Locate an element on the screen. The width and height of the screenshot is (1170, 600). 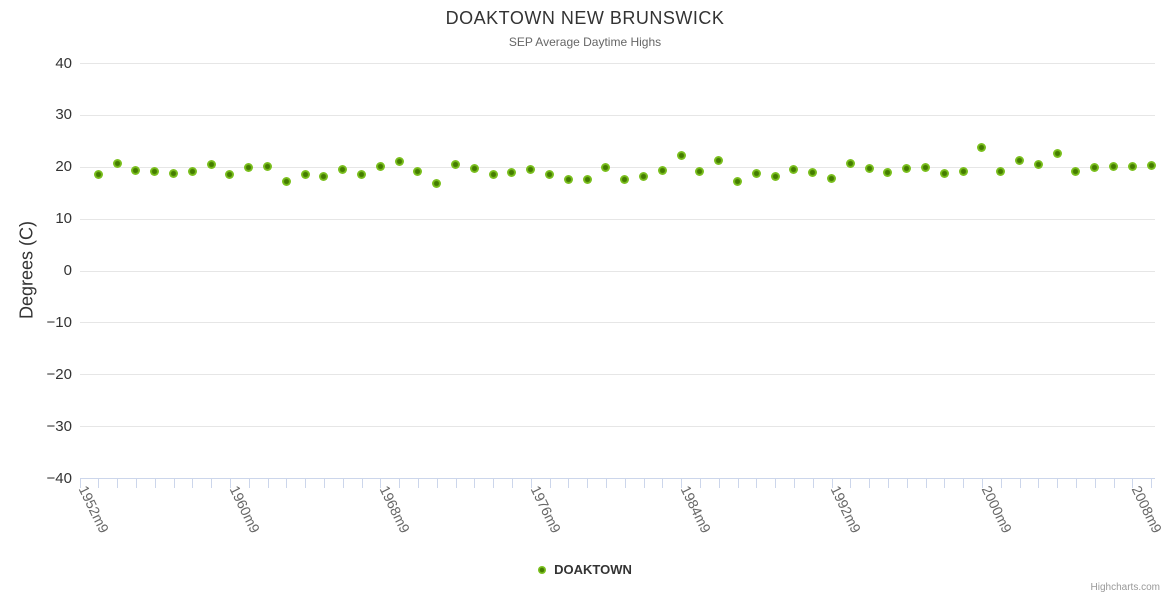
x-axis-label: 2000m9 is located at coordinates (996, 509).